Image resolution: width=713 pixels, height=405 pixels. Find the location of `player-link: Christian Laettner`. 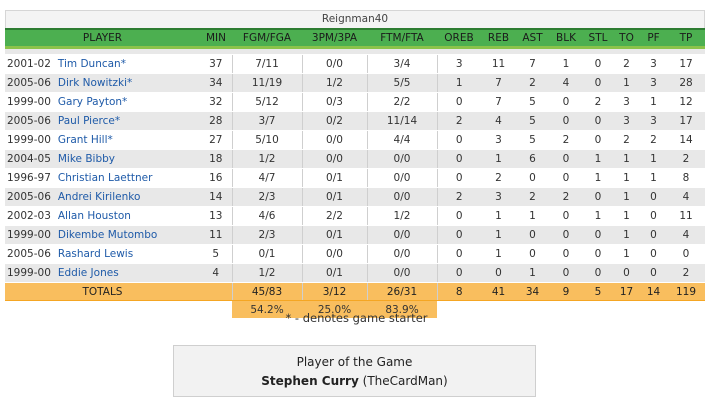

player-link: Christian Laettner is located at coordinates (105, 178).